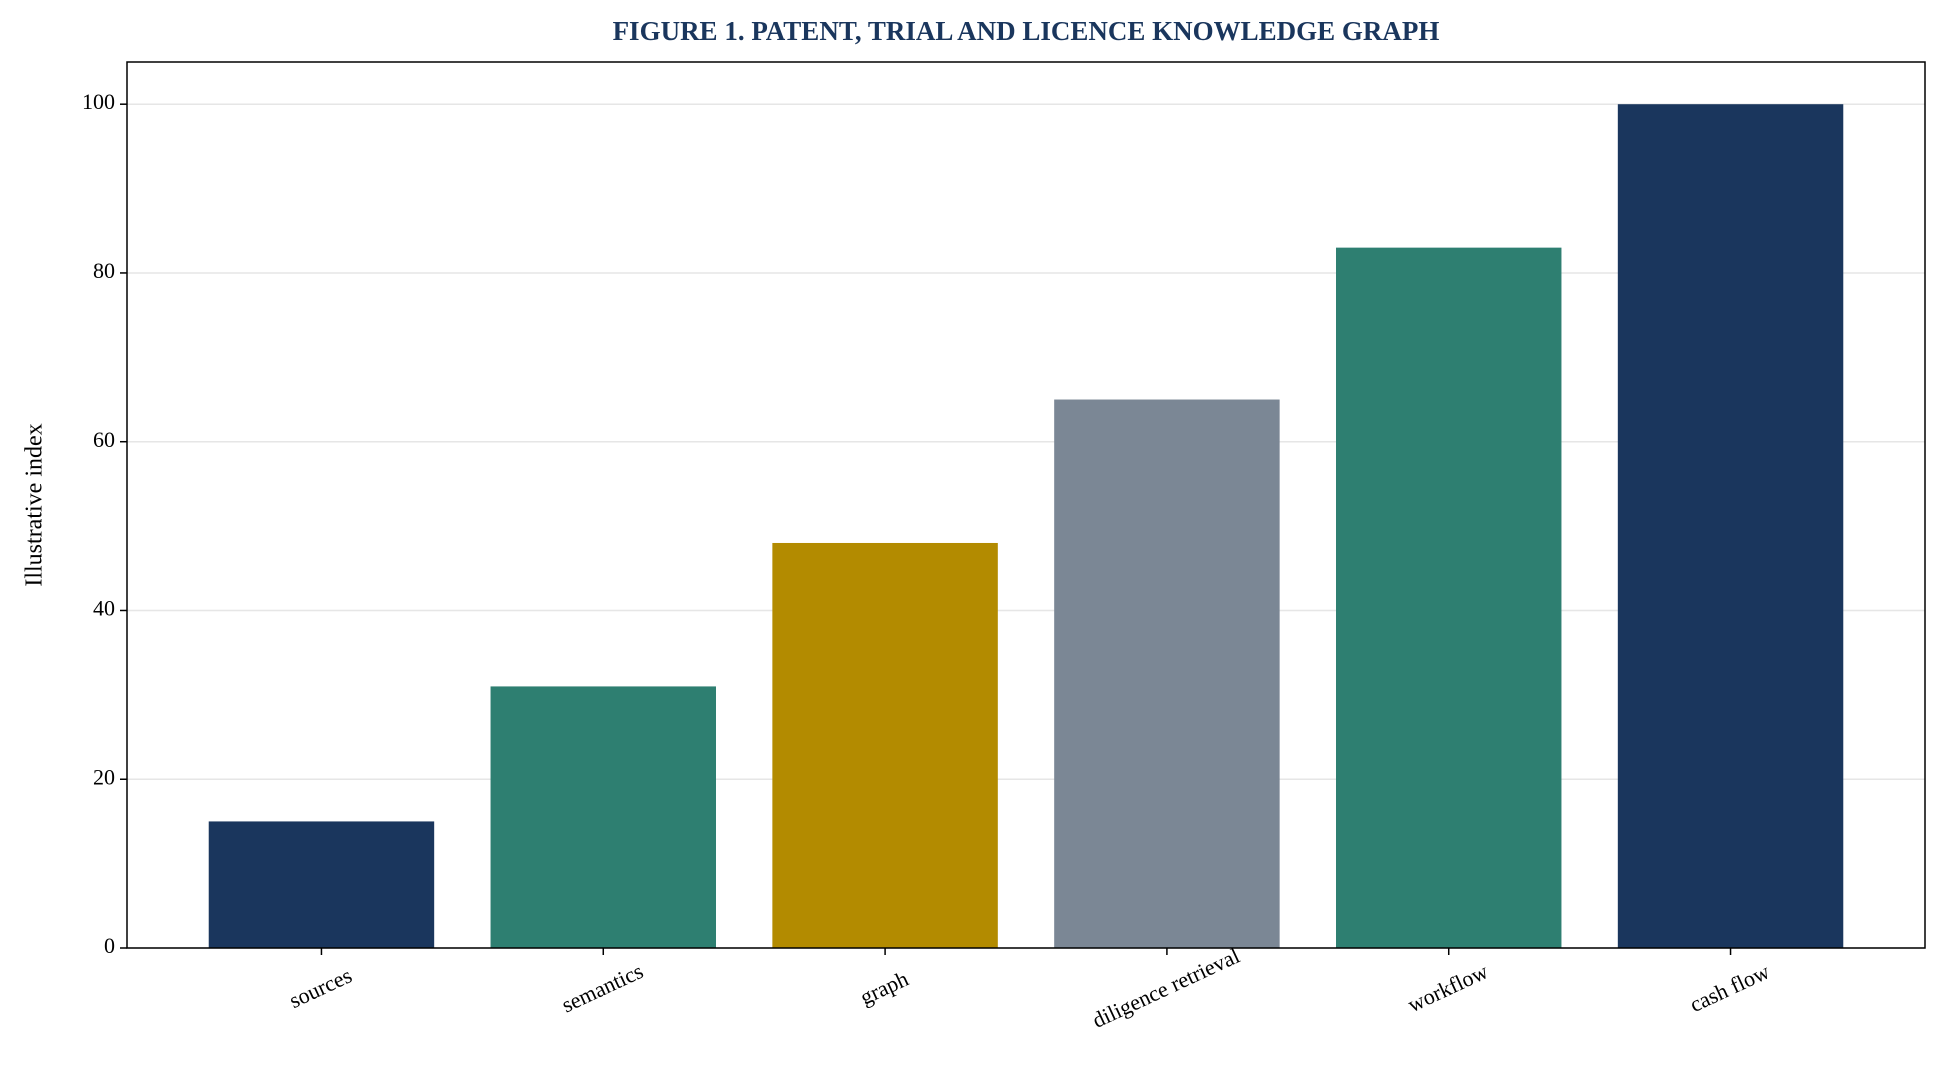 The width and height of the screenshot is (1938, 1087). Describe the element at coordinates (320, 988) in the screenshot. I see `x-tick-label: sources` at that location.